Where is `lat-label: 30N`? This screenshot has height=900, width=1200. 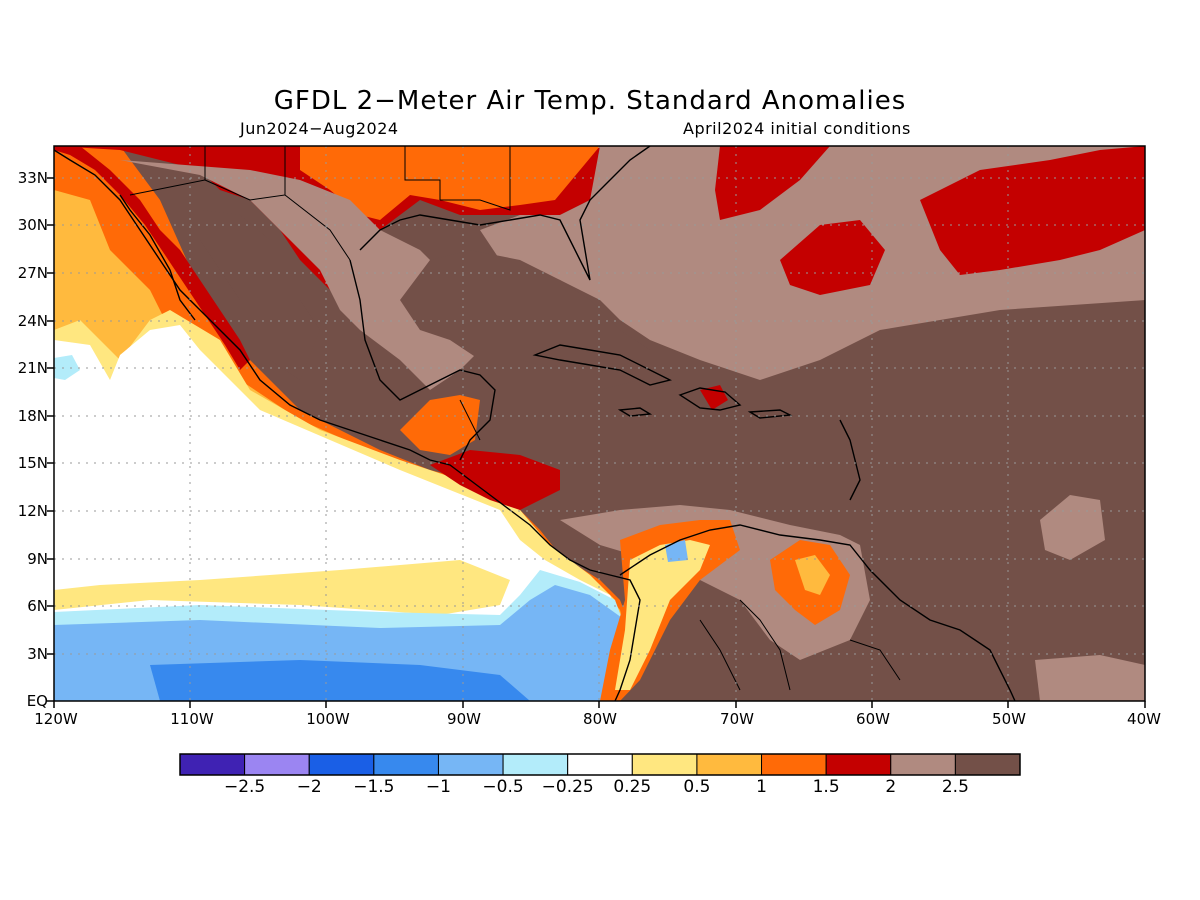
lat-label: 30N is located at coordinates (32, 225).